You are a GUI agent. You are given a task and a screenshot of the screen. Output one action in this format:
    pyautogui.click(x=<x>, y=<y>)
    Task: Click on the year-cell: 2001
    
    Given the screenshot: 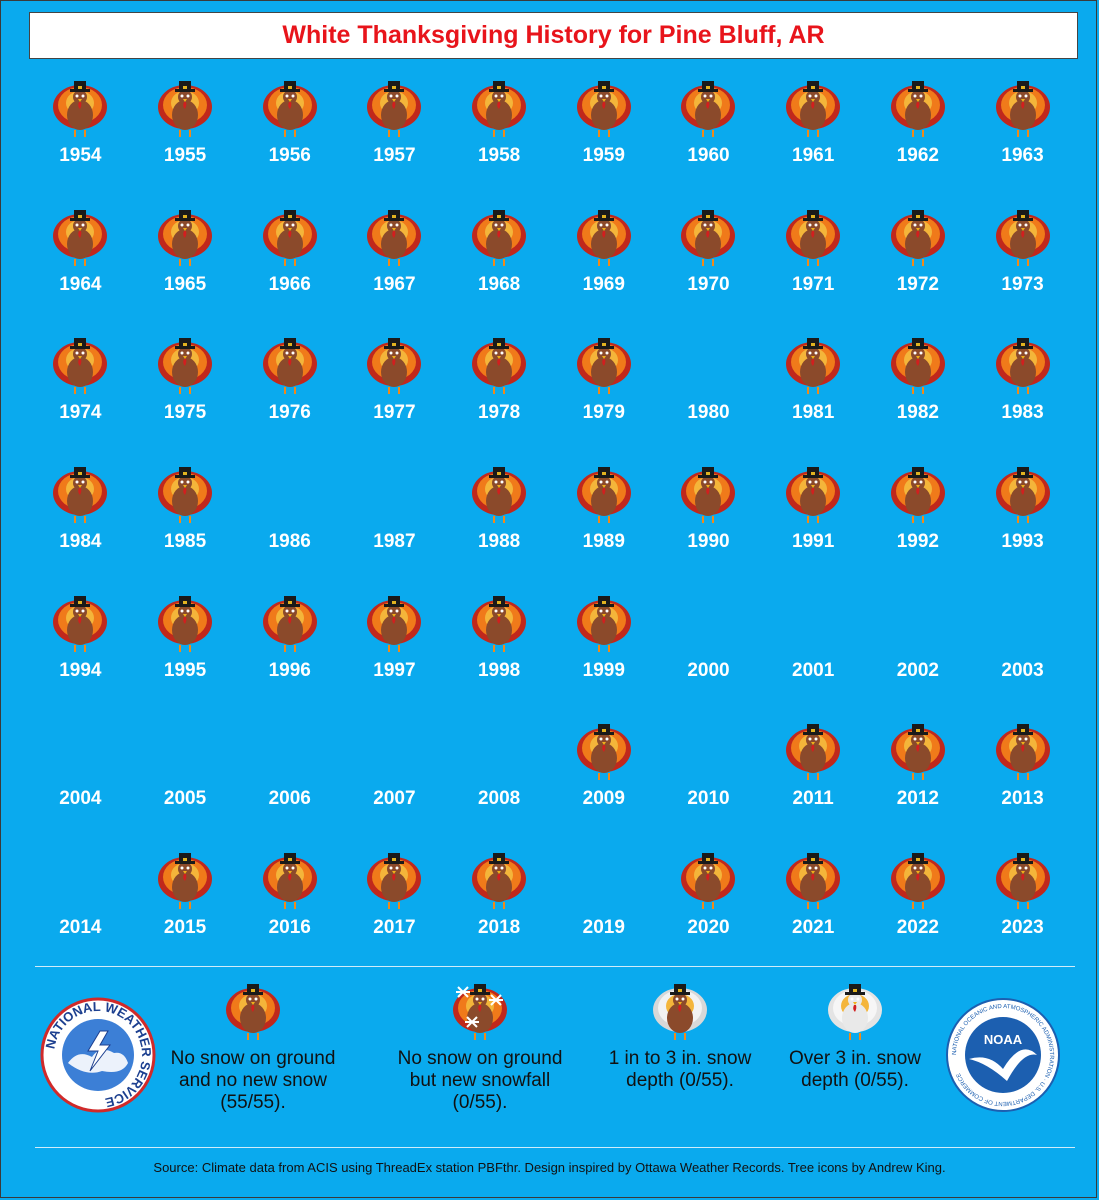 What is the action you would take?
    pyautogui.click(x=813, y=651)
    